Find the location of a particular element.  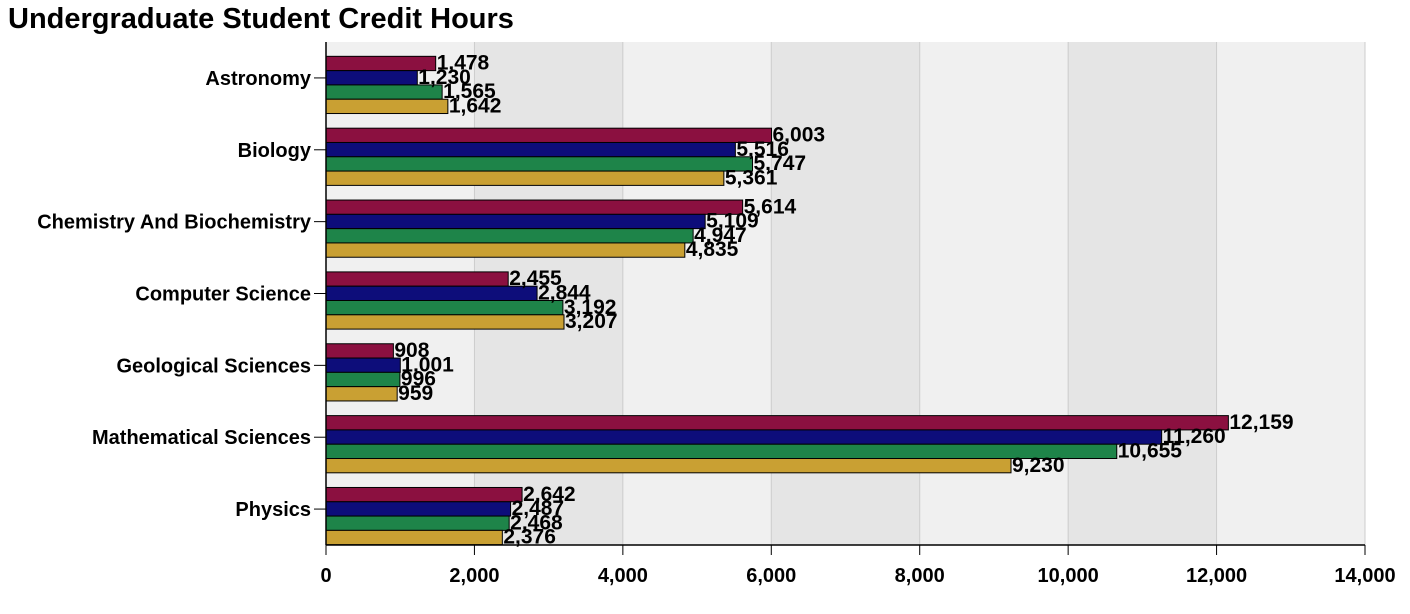

category-label: Geological Sciences is located at coordinates (213, 366).